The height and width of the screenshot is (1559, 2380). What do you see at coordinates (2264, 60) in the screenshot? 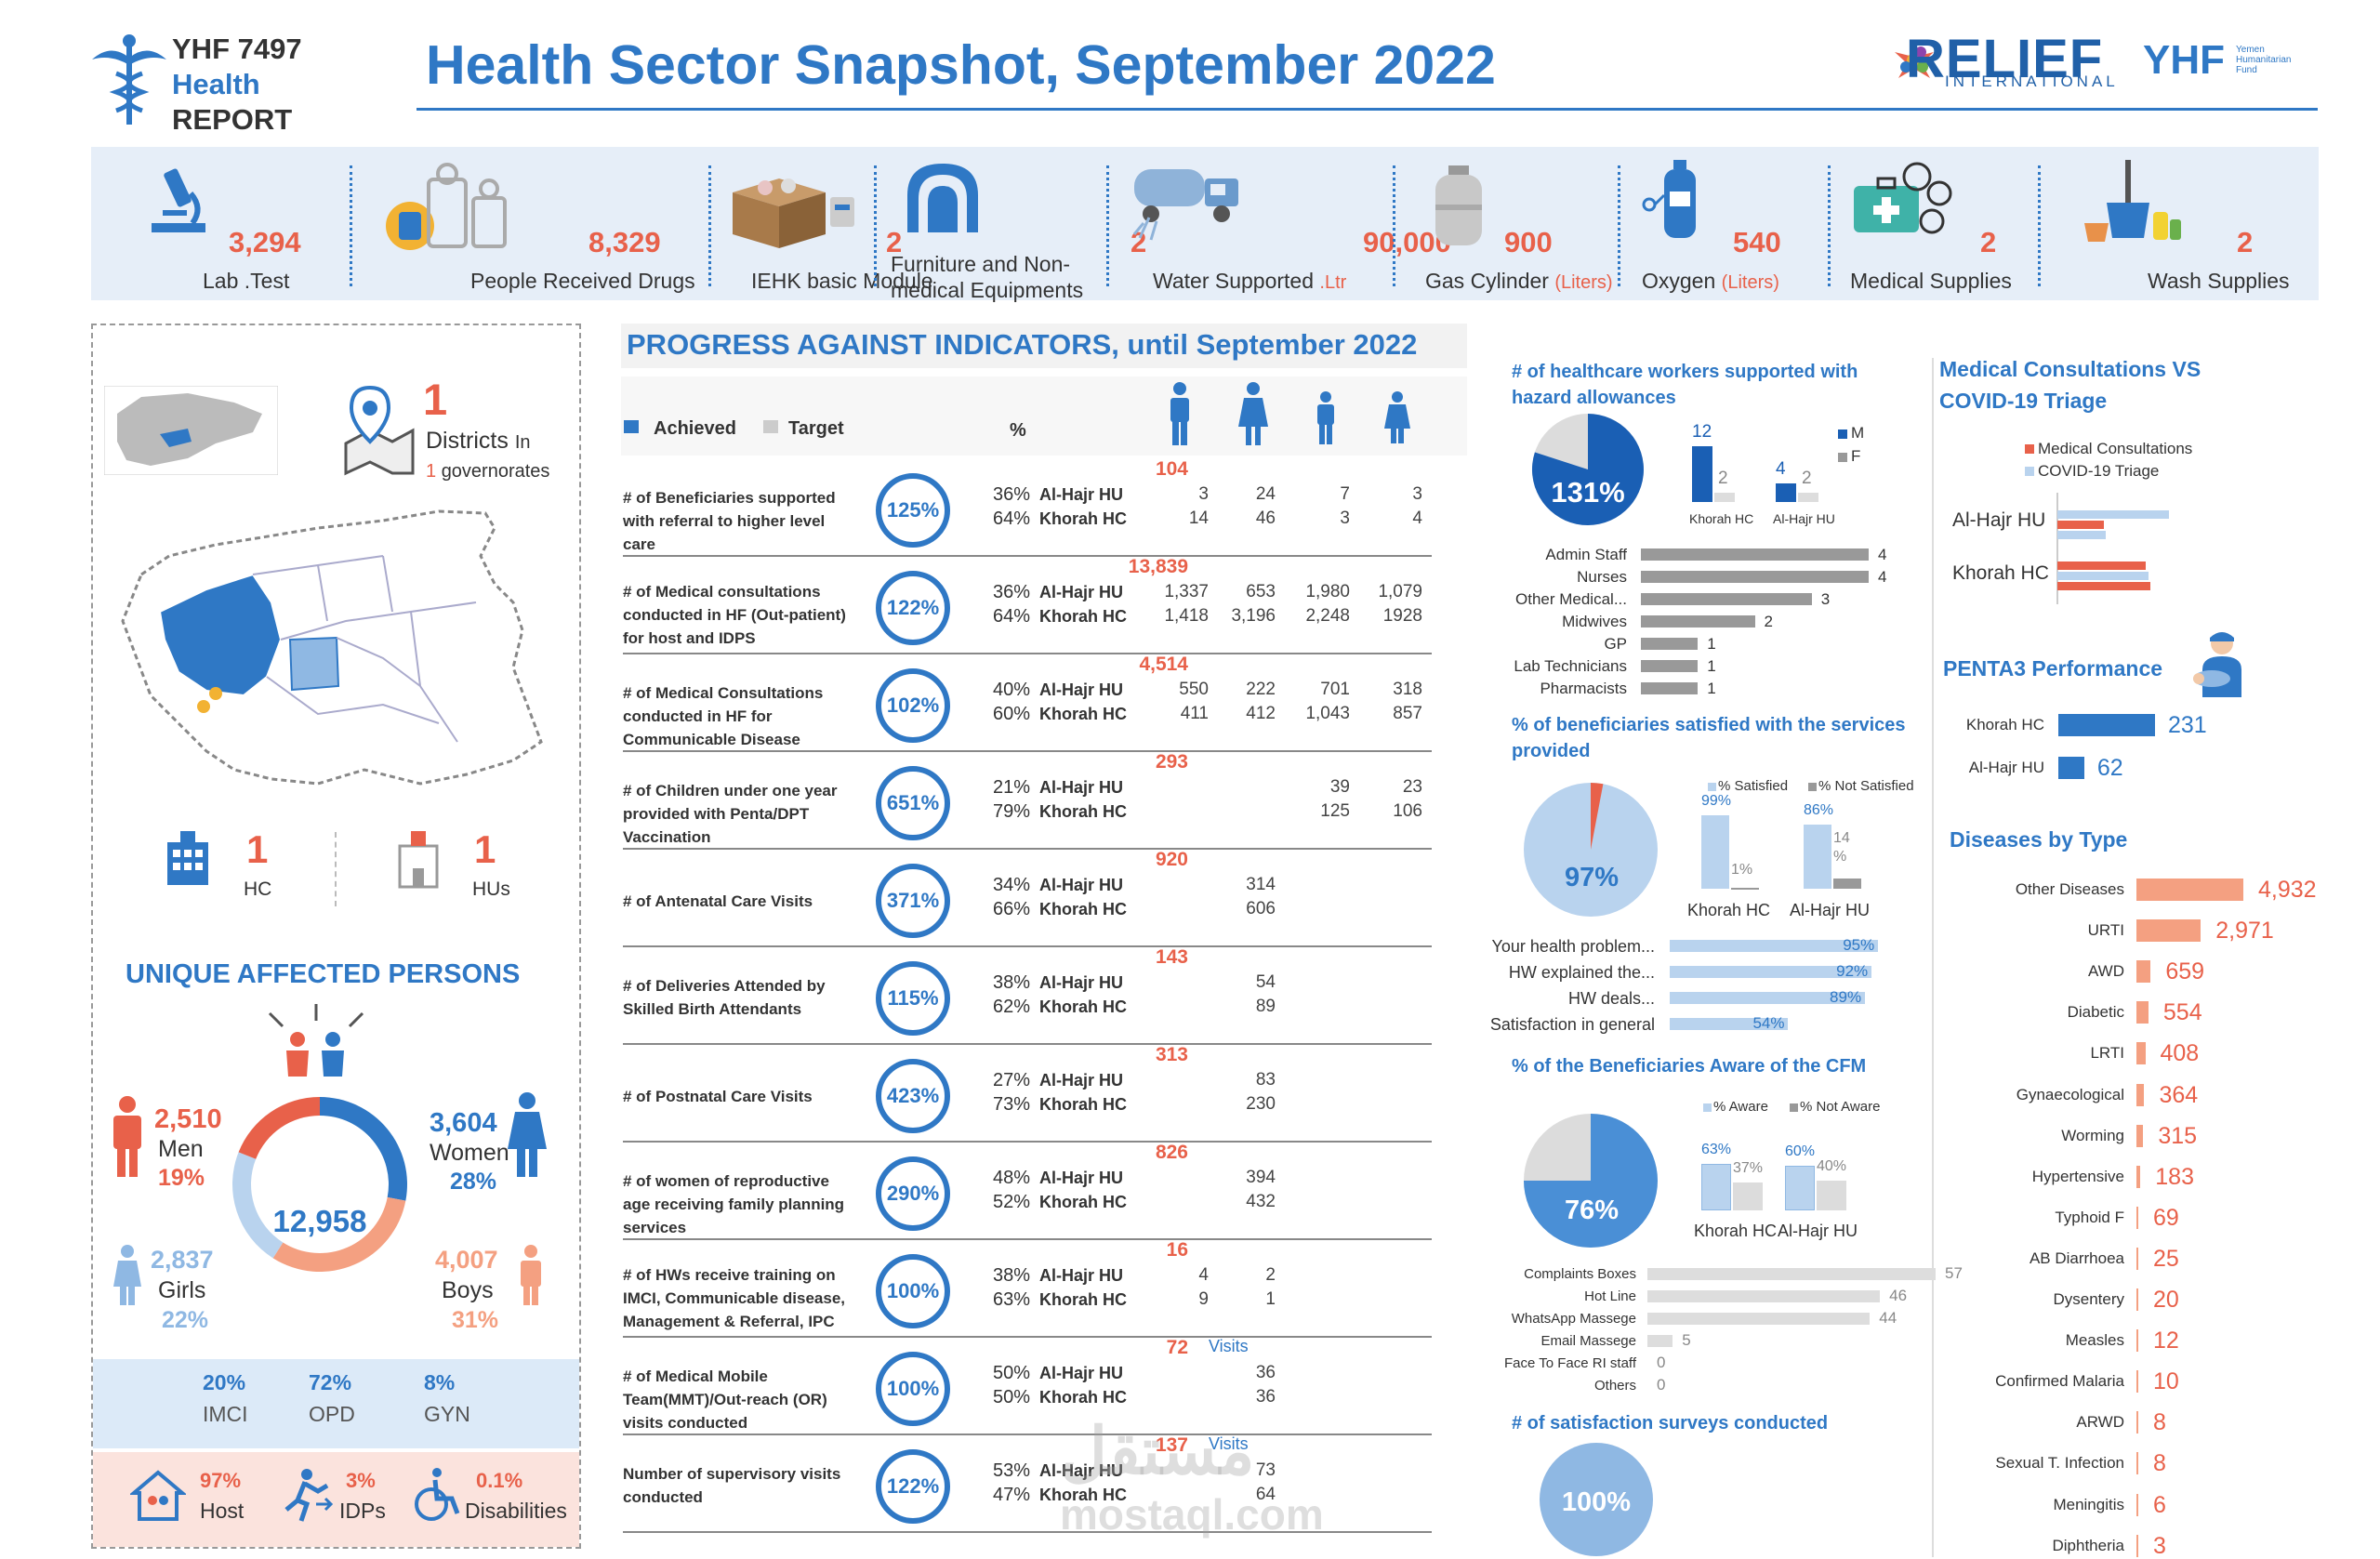
I see `yhf-logo-sub: Yemen Humanitarian Fund` at bounding box center [2264, 60].